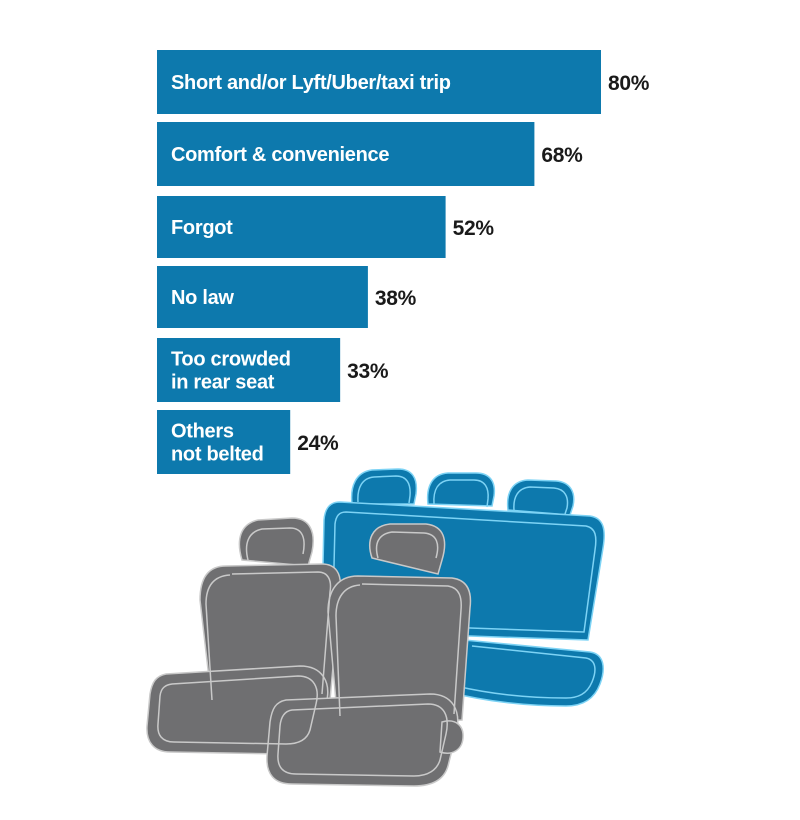 The image size is (800, 820). Describe the element at coordinates (562, 155) in the screenshot. I see `bar-value-label: 68%` at that location.